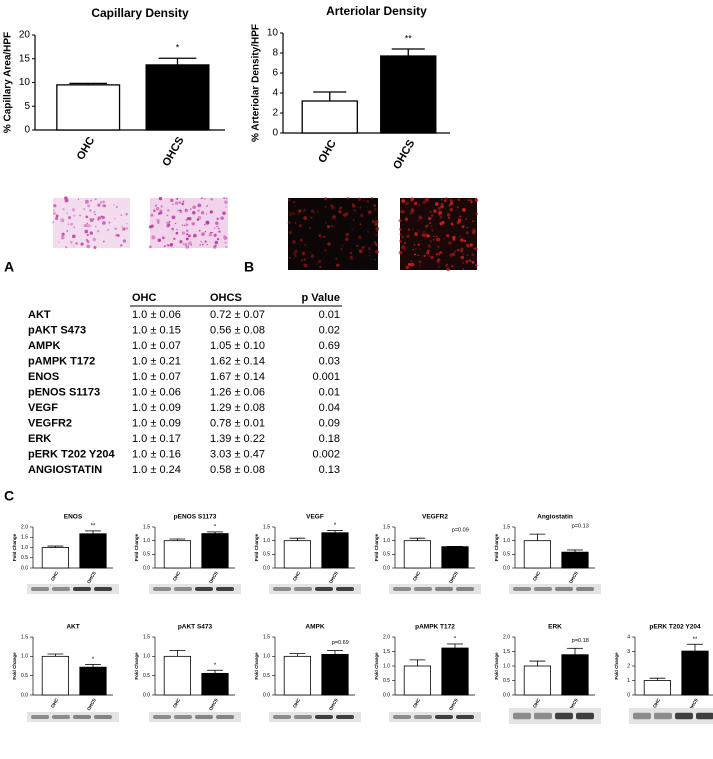 This screenshot has width=713, height=759. Describe the element at coordinates (237, 315) in the screenshot. I see `table-cell: 0.72 ± 0.07` at that location.